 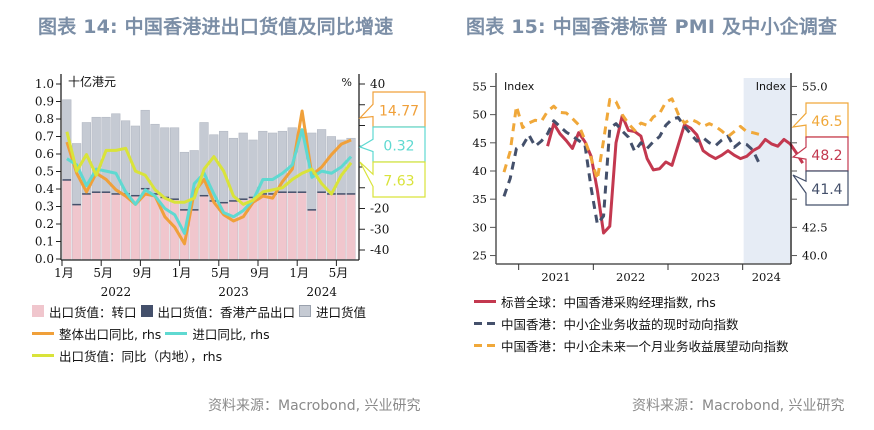 I want to click on legend-label: 整体出口同比, rhs, so click(x=110, y=334).